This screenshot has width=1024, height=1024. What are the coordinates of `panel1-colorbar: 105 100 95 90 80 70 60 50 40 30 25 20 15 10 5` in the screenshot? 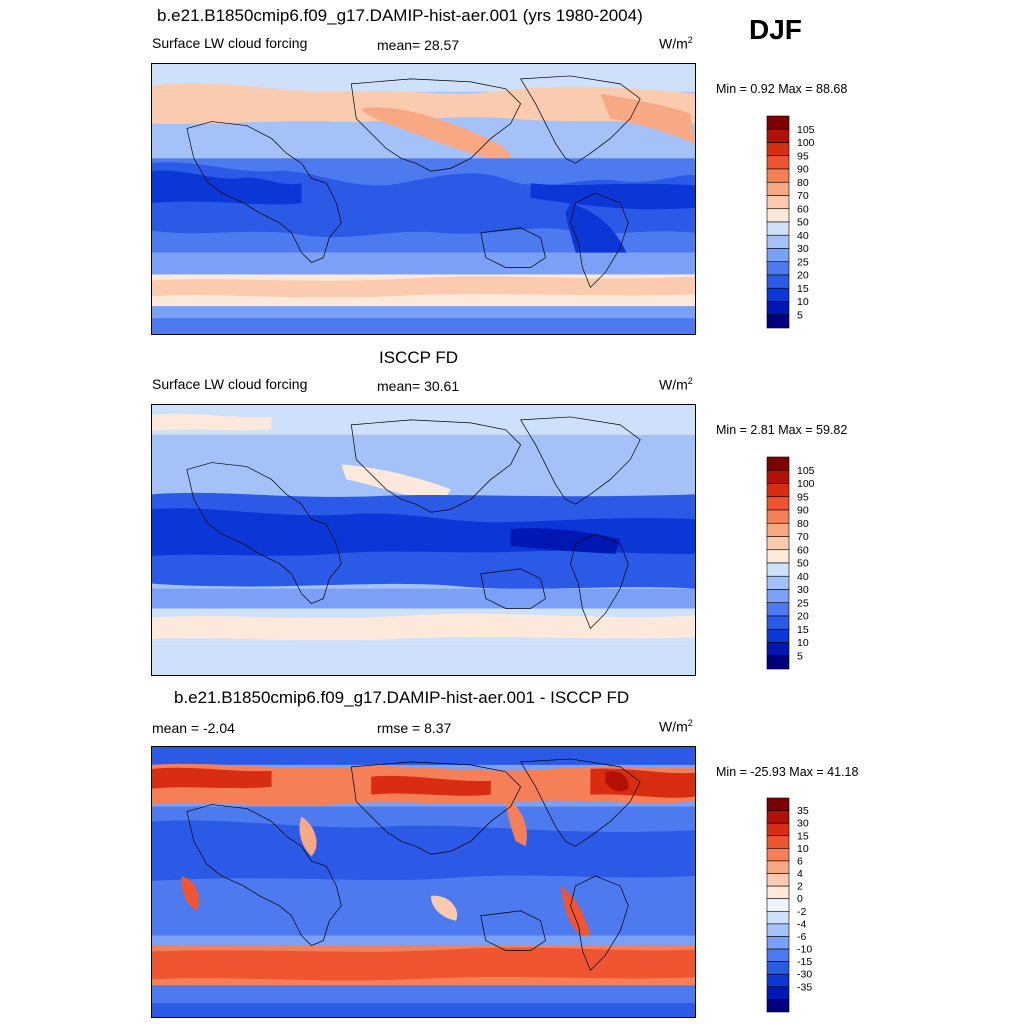 It's located at (796, 222).